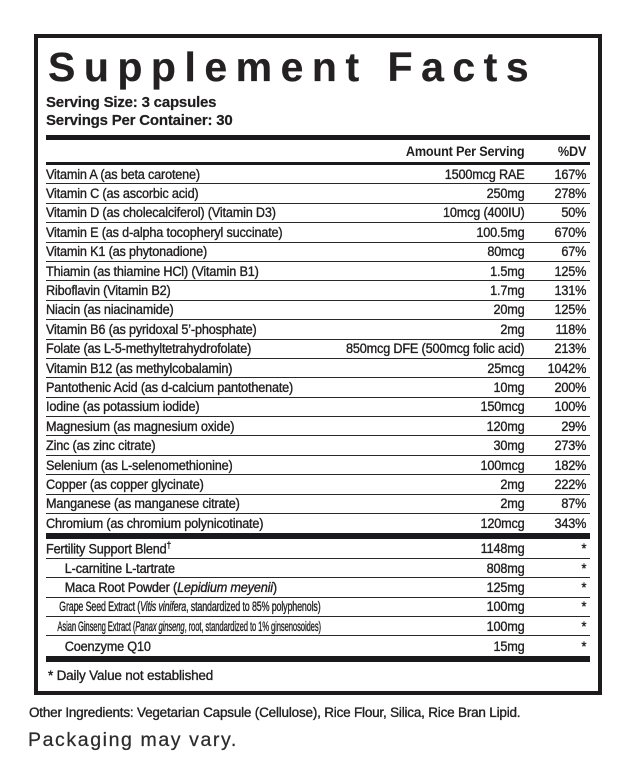 The width and height of the screenshot is (638, 775). Describe the element at coordinates (318, 194) in the screenshot. I see `table-row: Vitamin C (as ascorbic acid) 250mg 278%` at that location.